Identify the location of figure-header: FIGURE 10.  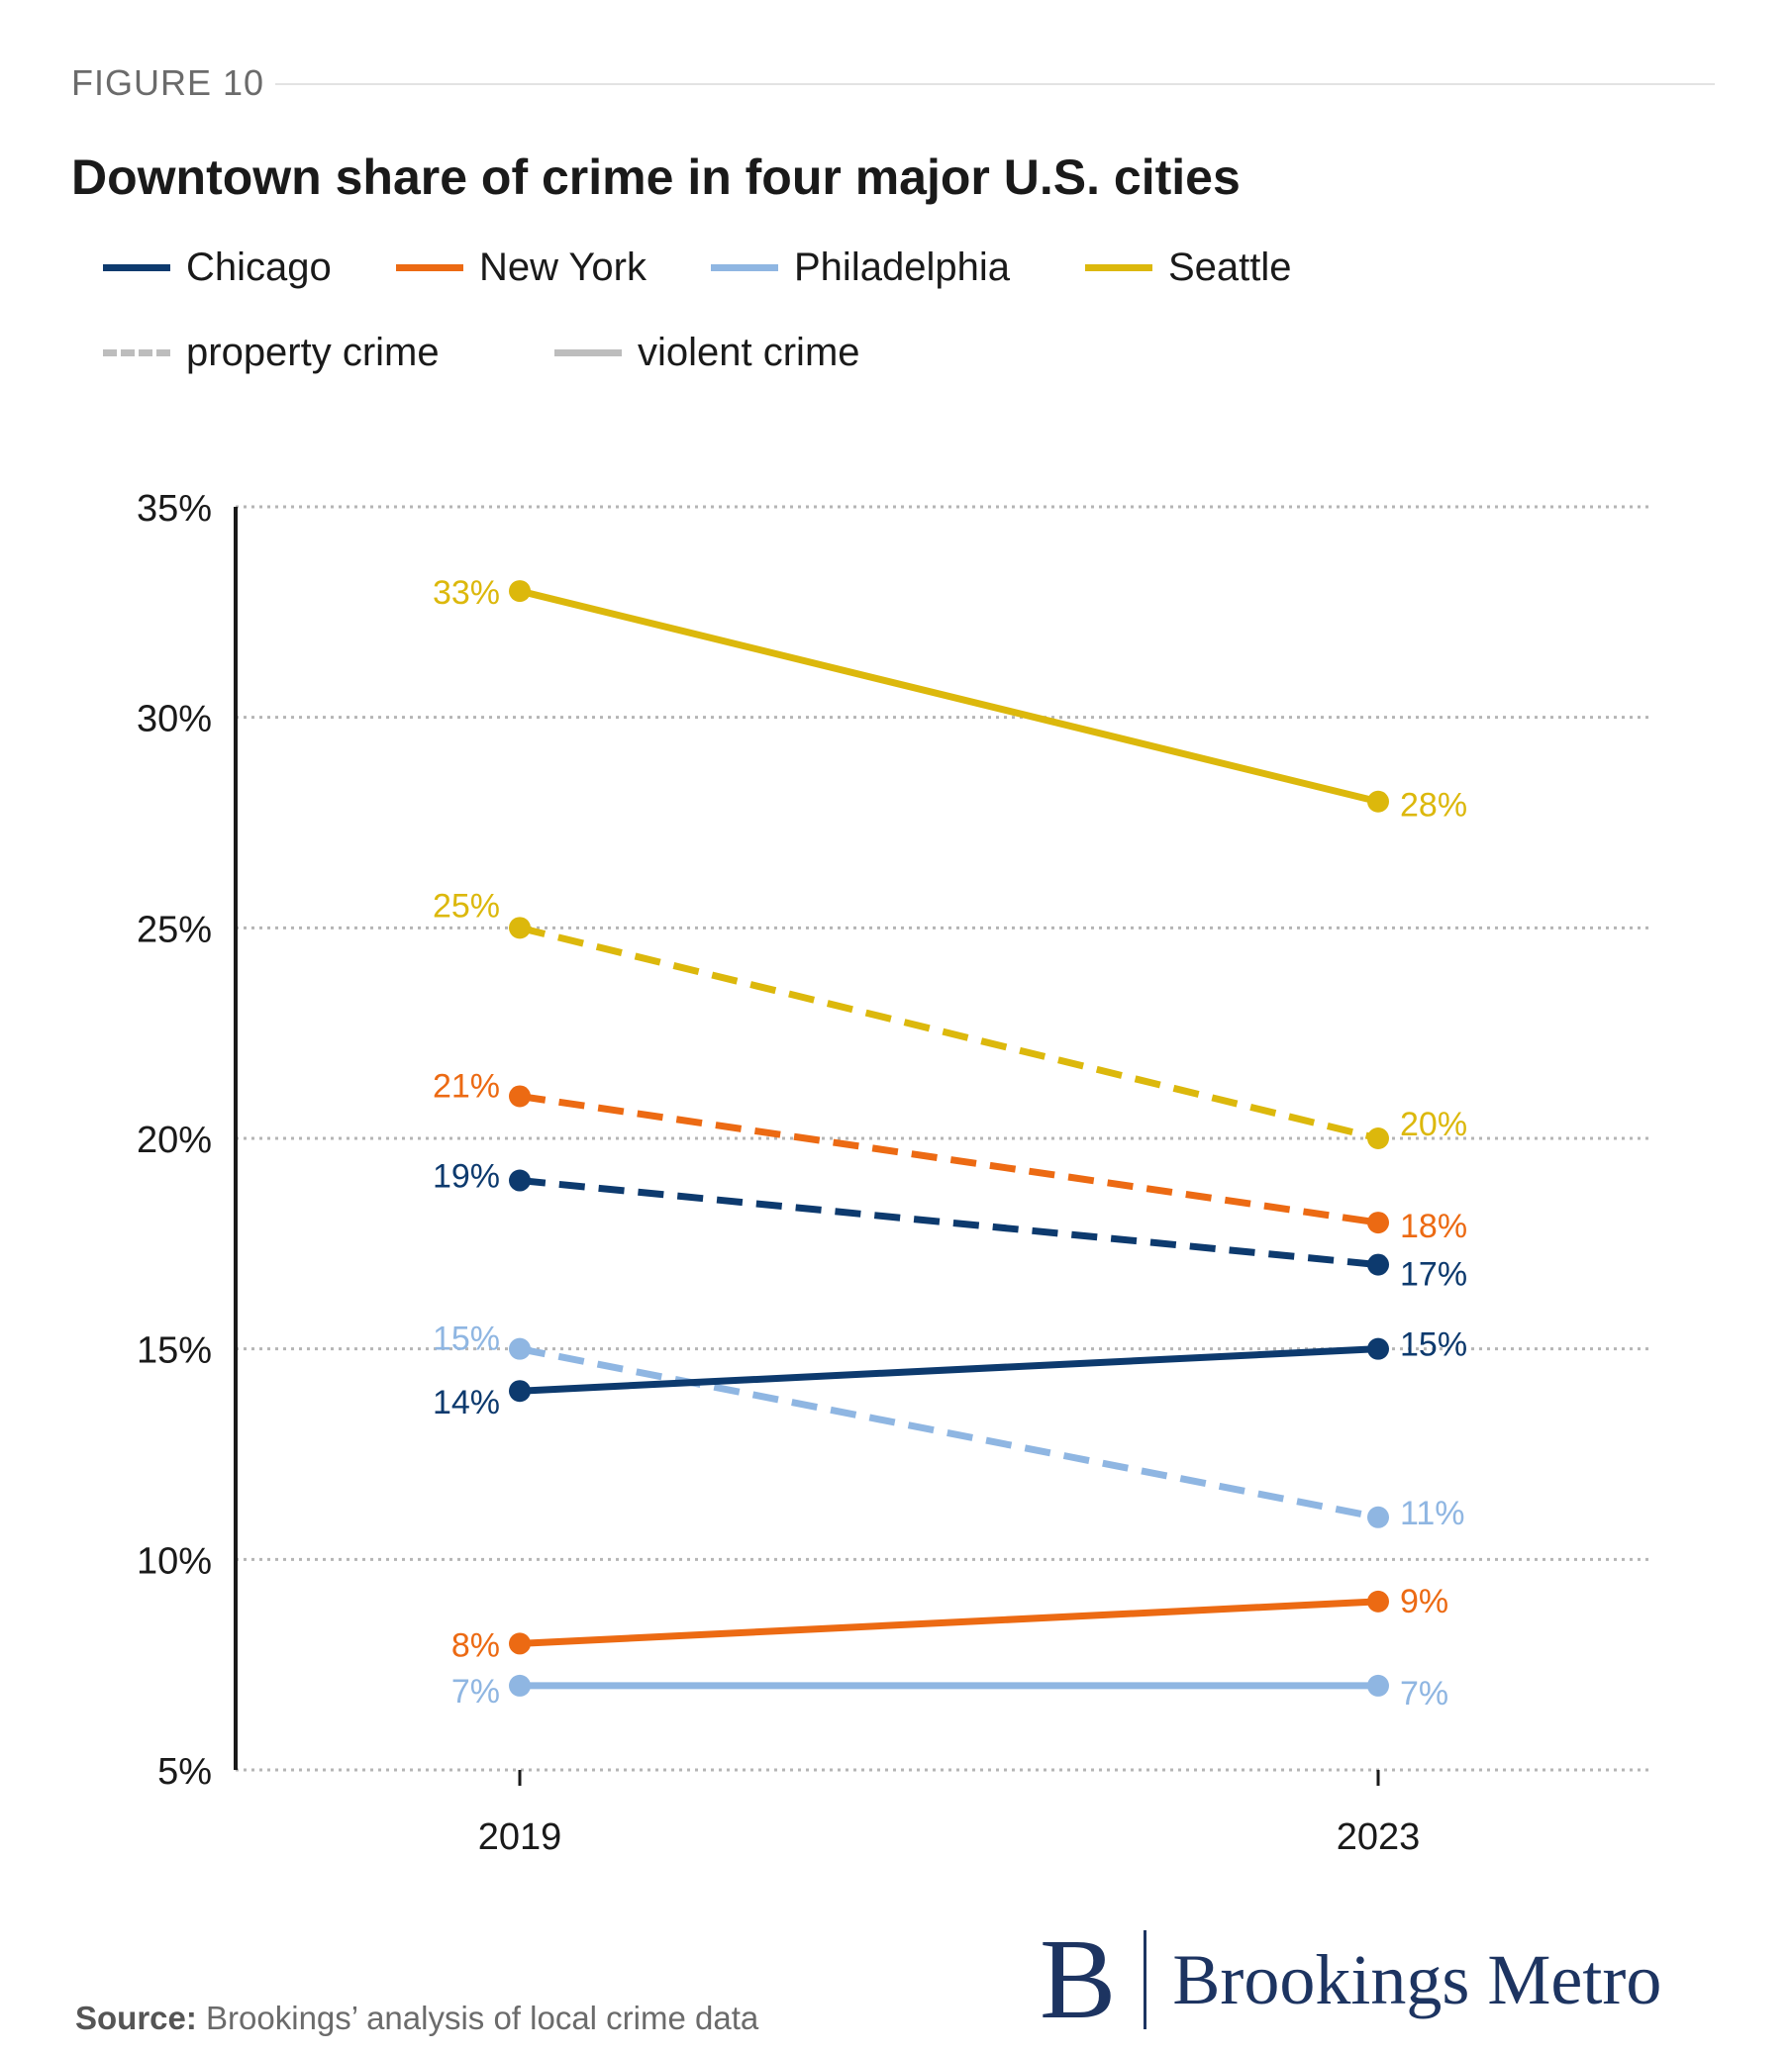
(893, 83).